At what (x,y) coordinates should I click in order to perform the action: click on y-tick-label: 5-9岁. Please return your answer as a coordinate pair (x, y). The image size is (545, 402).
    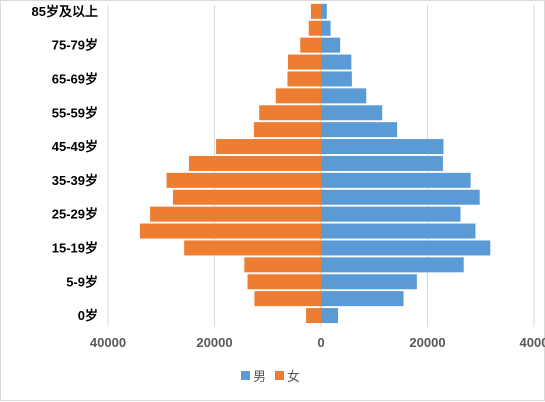
    Looking at the image, I should click on (82, 281).